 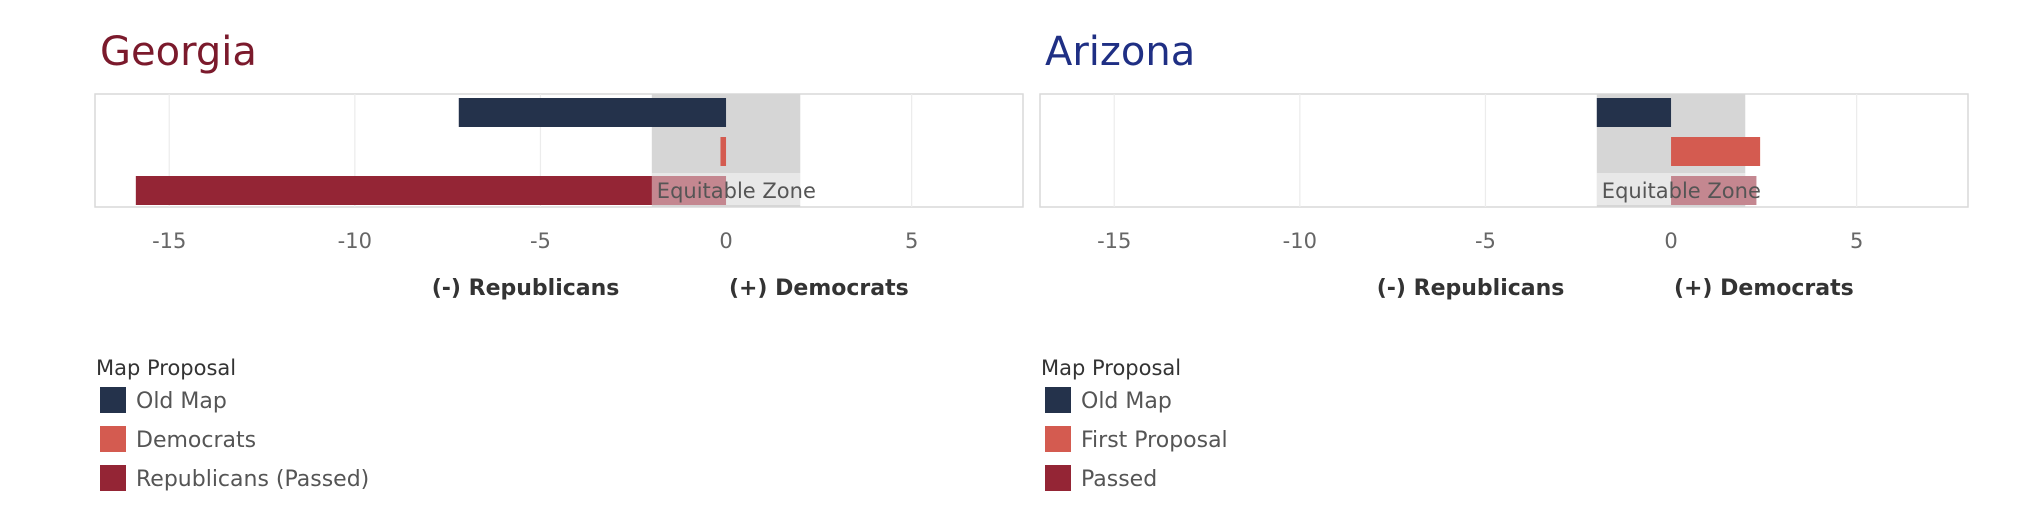 What do you see at coordinates (1119, 479) in the screenshot?
I see `arizona-legend-label: Passed` at bounding box center [1119, 479].